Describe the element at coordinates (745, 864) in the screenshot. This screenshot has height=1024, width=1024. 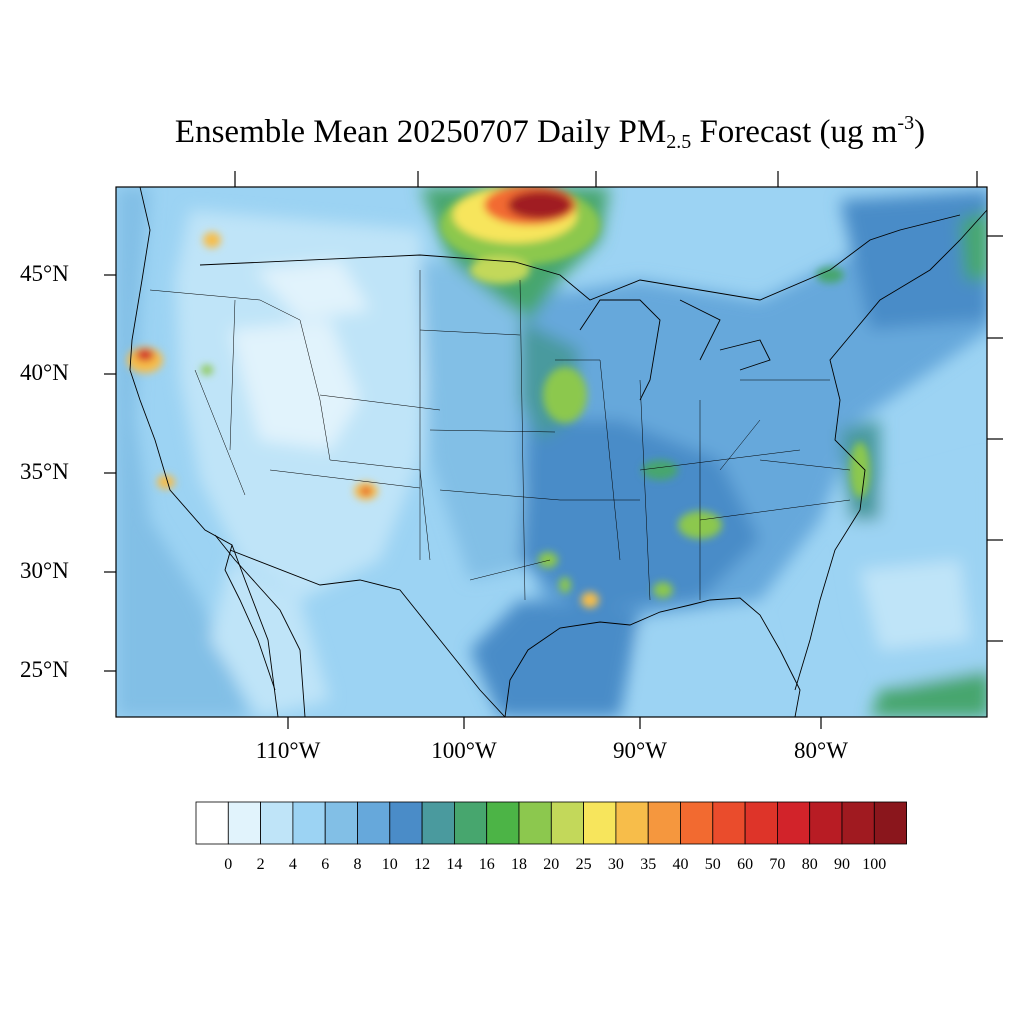
I see `colorbar-label: 60` at that location.